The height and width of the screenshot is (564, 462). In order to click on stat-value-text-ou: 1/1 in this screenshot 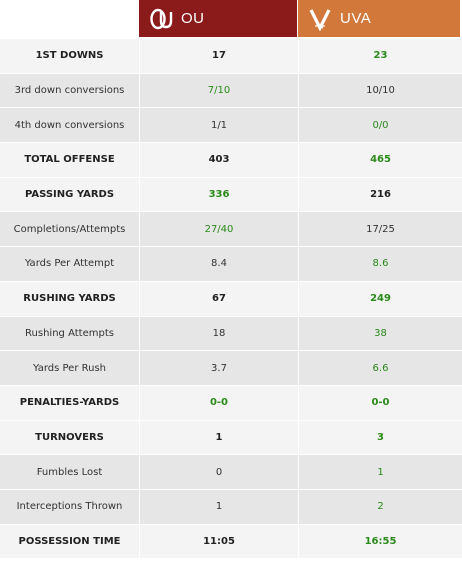, I will do `click(219, 125)`.